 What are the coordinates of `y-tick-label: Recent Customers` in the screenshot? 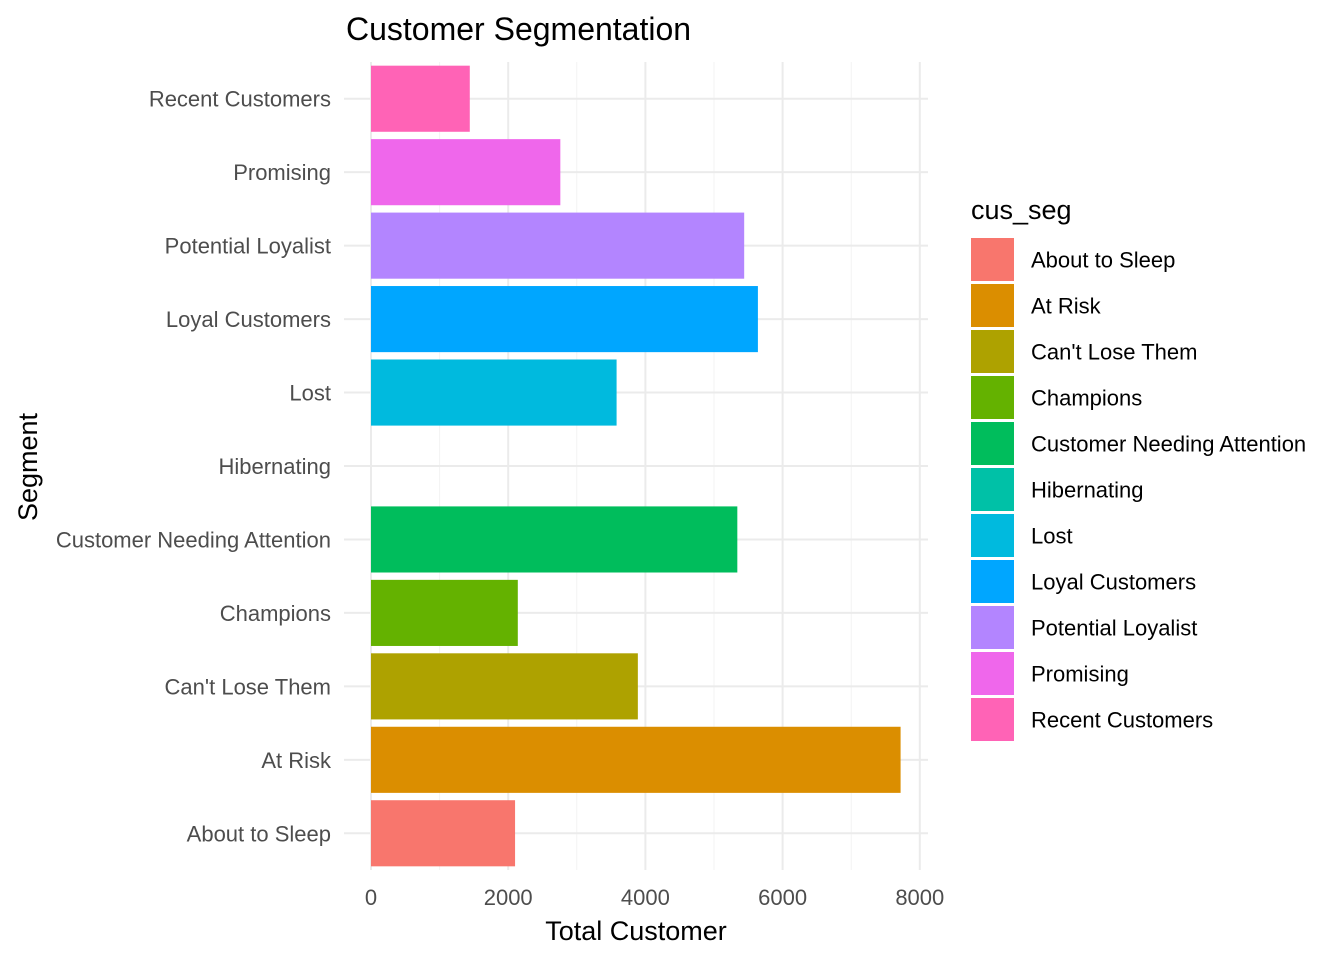 It's located at (240, 99).